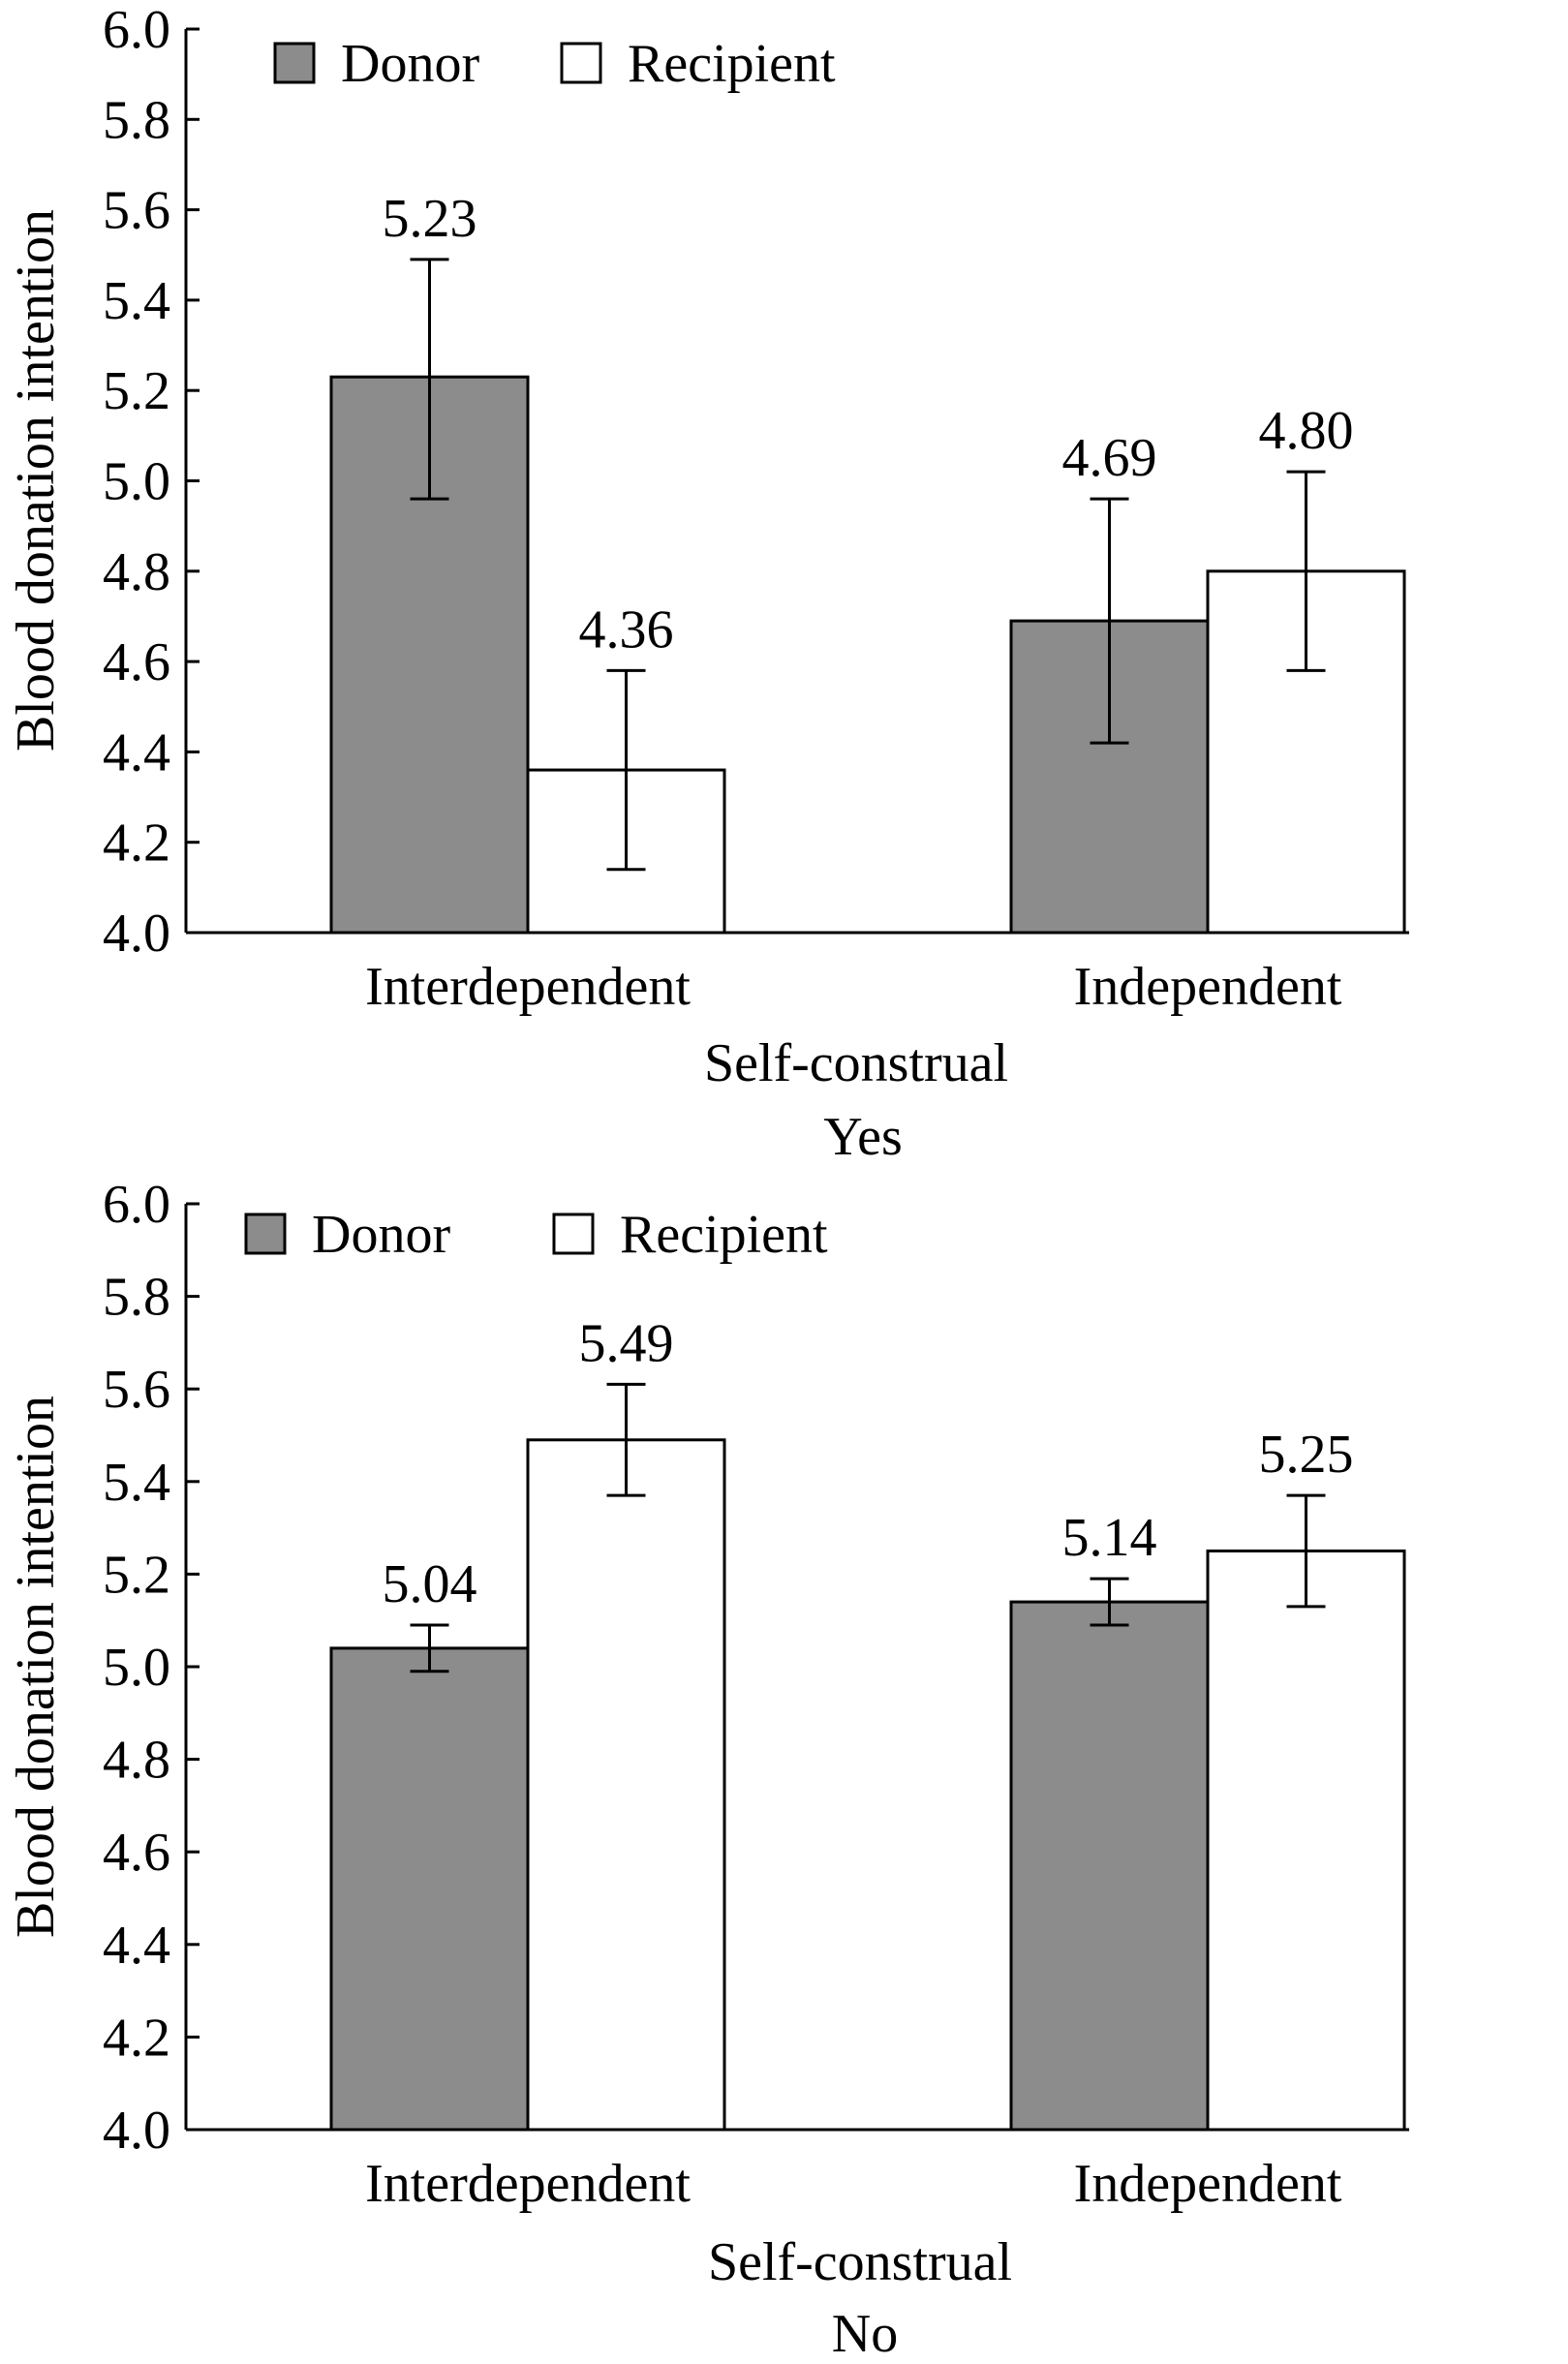 The image size is (1568, 2364). I want to click on data-label: 4.69, so click(1109, 458).